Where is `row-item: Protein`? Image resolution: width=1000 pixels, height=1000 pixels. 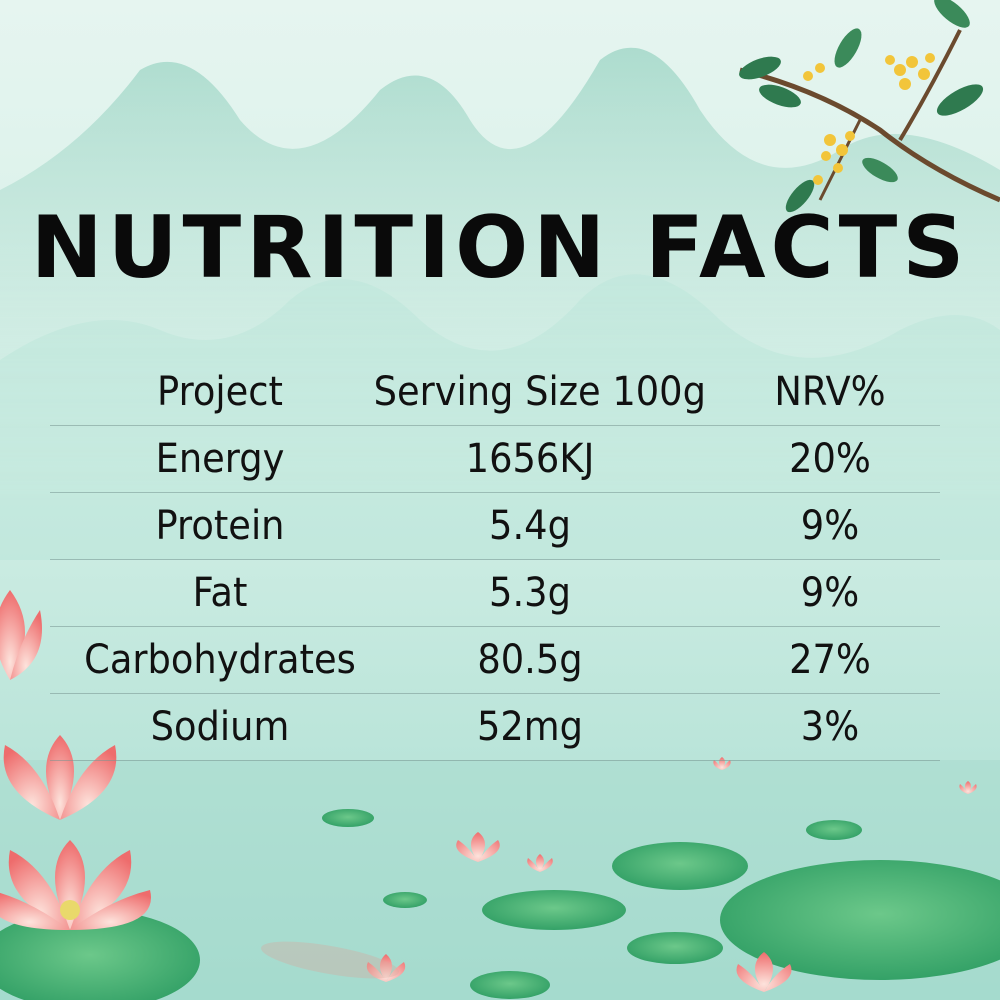
row-item: Protein is located at coordinates (220, 526).